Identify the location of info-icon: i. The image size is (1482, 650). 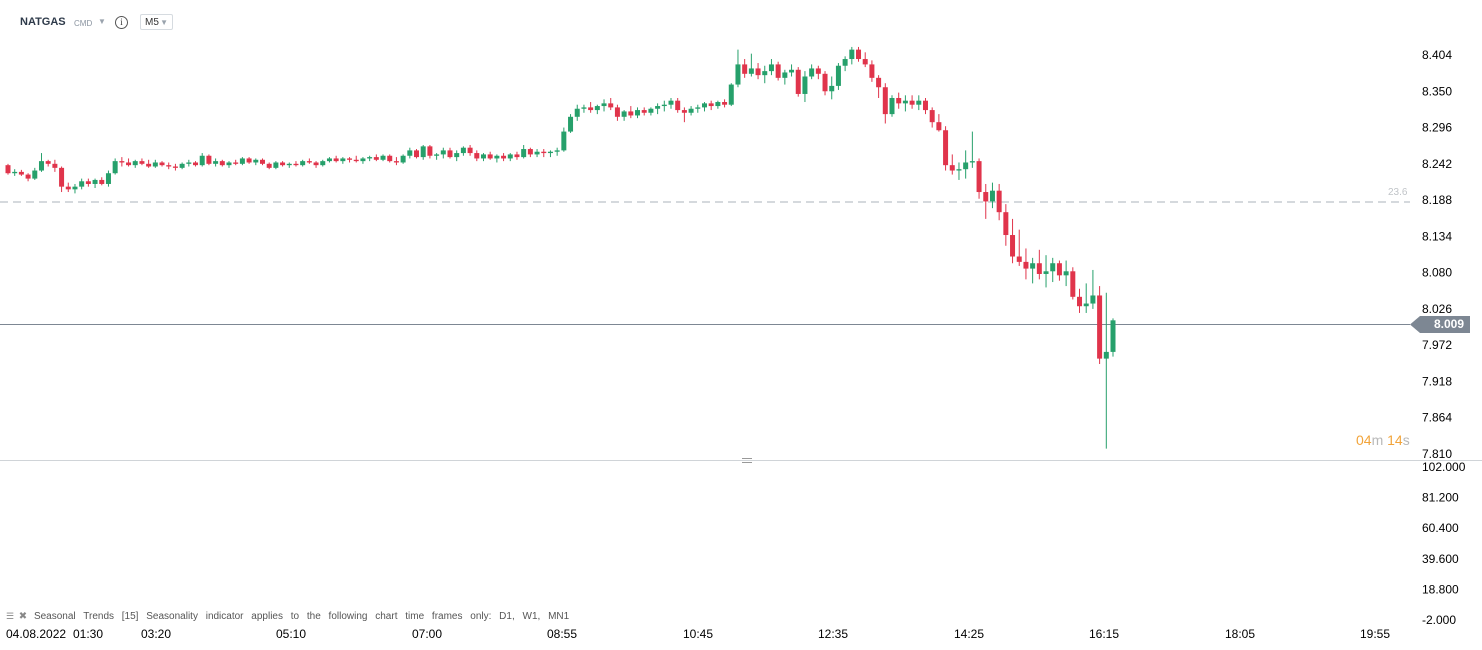
(121, 22).